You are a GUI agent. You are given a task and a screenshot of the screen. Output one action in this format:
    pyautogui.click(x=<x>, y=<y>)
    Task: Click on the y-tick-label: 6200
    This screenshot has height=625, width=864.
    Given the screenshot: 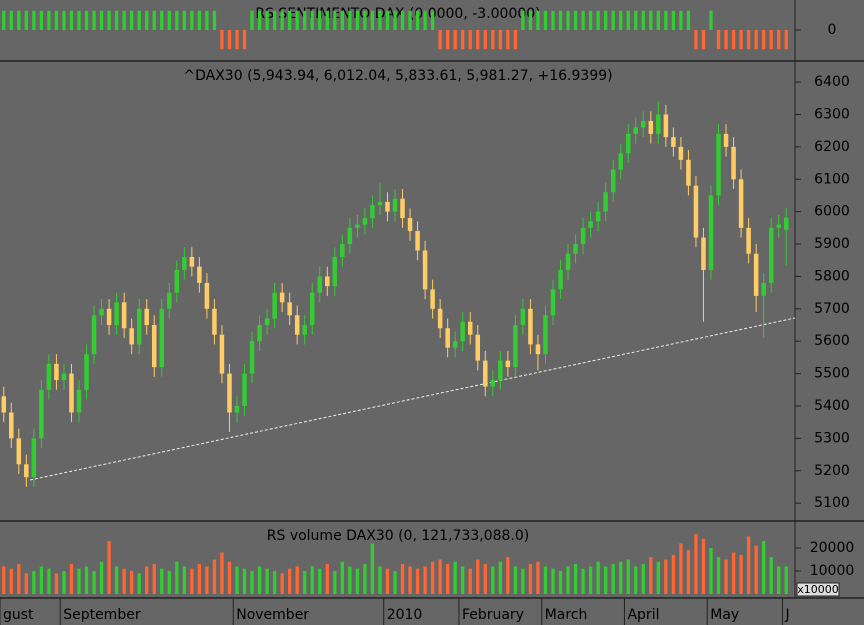 What is the action you would take?
    pyautogui.click(x=832, y=147)
    